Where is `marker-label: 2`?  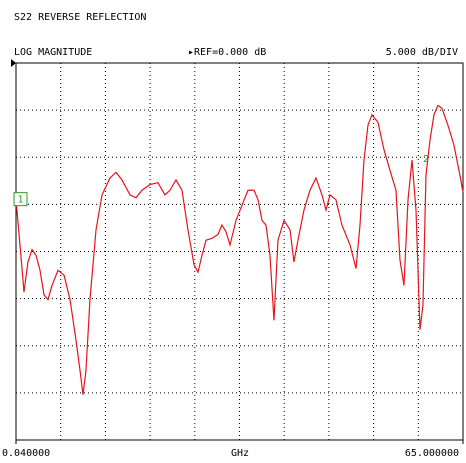
marker-label: 2 is located at coordinates (426, 159).